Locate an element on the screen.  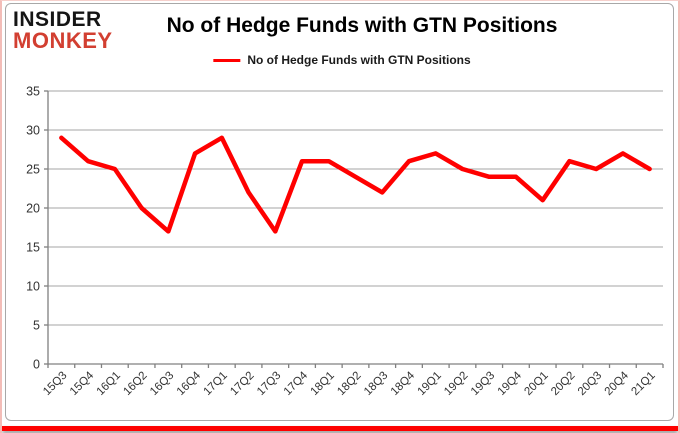
x-tick-label: 20Q3 is located at coordinates (590, 384).